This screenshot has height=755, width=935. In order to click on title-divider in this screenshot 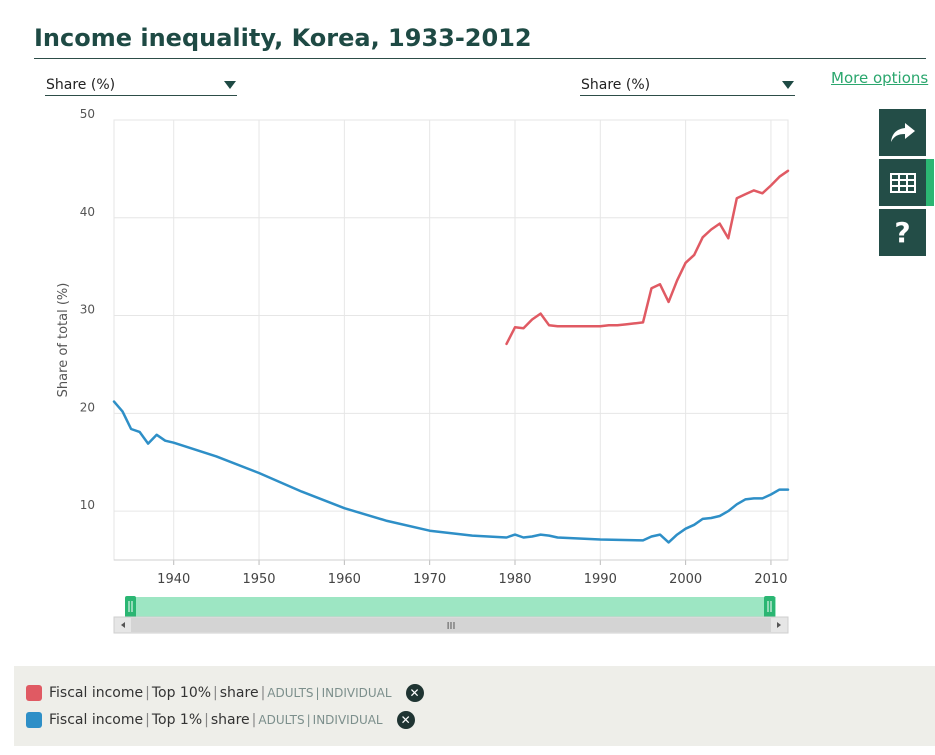, I will do `click(480, 58)`.